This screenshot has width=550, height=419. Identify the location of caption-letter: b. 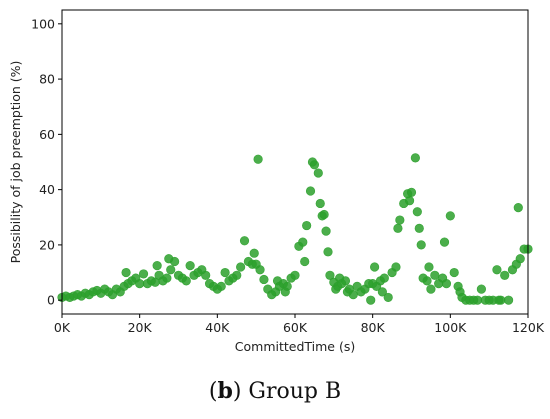
(225, 391).